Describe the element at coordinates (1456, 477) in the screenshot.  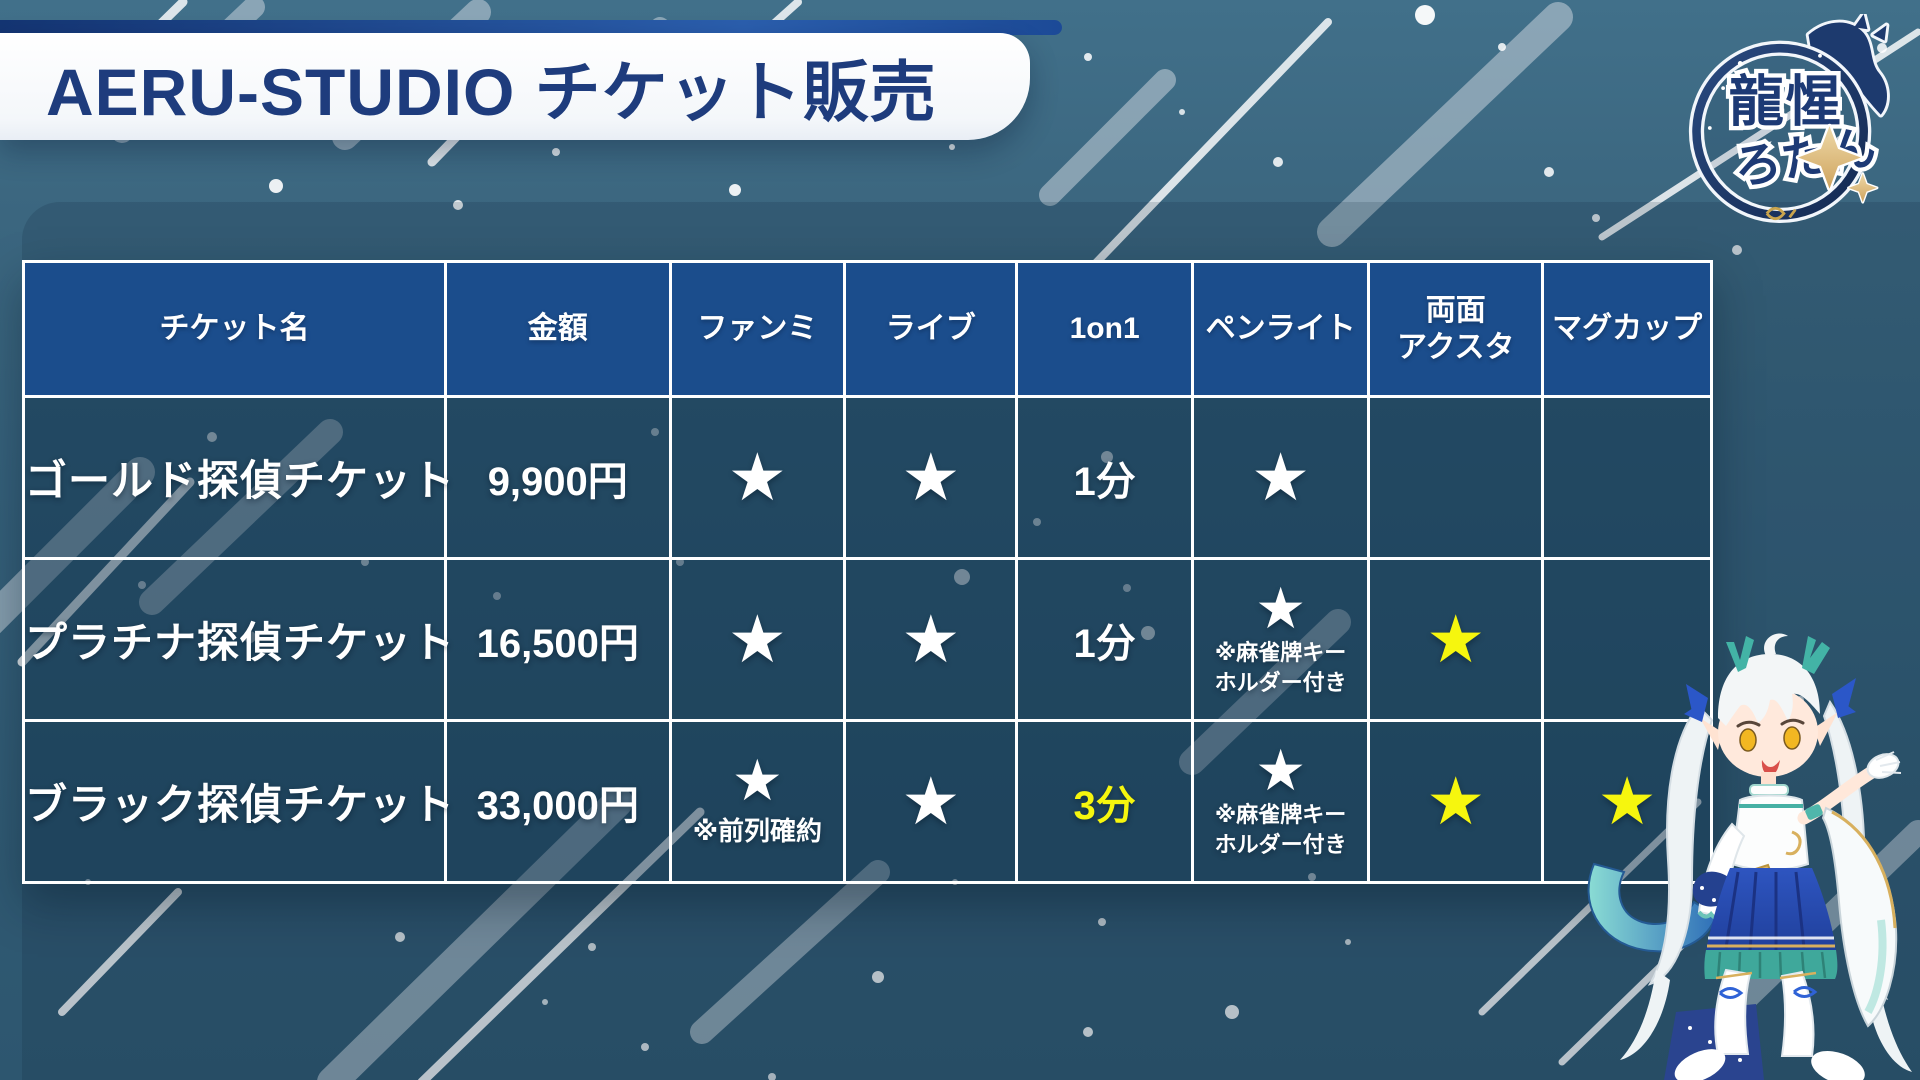
I see `feature-cell-double-sided-acrylic` at that location.